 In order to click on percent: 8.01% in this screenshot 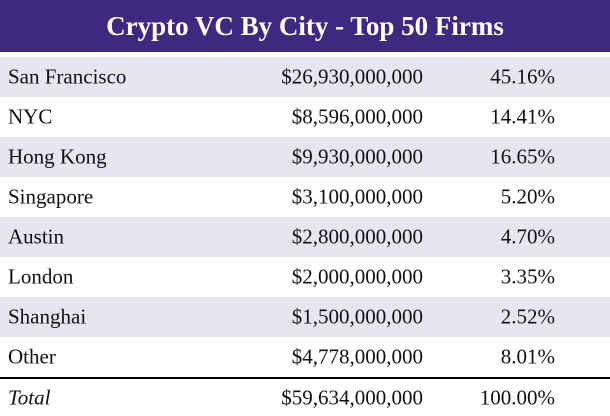, I will do `click(527, 356)`.